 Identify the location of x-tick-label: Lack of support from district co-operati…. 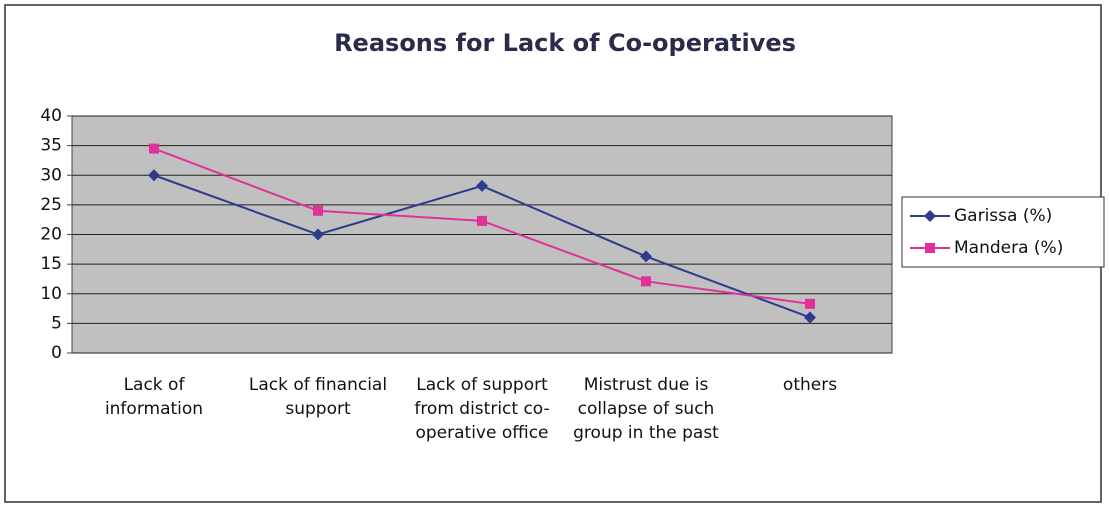
(482, 409).